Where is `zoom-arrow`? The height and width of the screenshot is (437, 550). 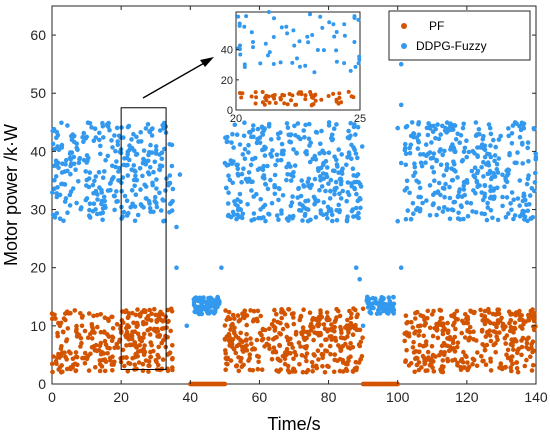 zoom-arrow is located at coordinates (178, 78).